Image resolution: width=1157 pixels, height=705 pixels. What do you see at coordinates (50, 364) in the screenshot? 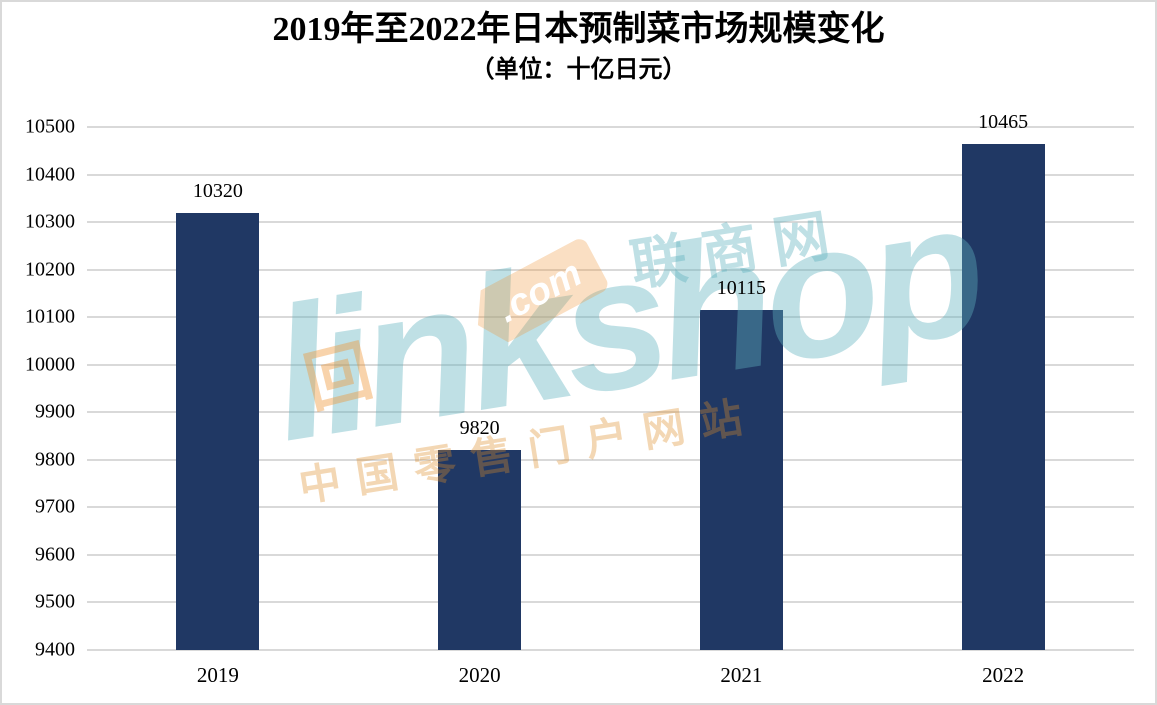
I see `y-axis-tick-label: 10000` at bounding box center [50, 364].